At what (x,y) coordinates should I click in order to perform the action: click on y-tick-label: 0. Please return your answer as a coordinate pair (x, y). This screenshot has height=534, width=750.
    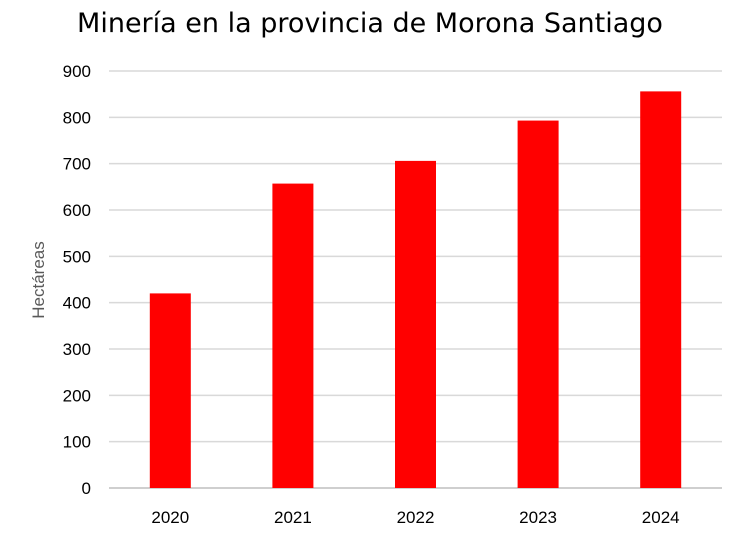
    Looking at the image, I should click on (86, 488).